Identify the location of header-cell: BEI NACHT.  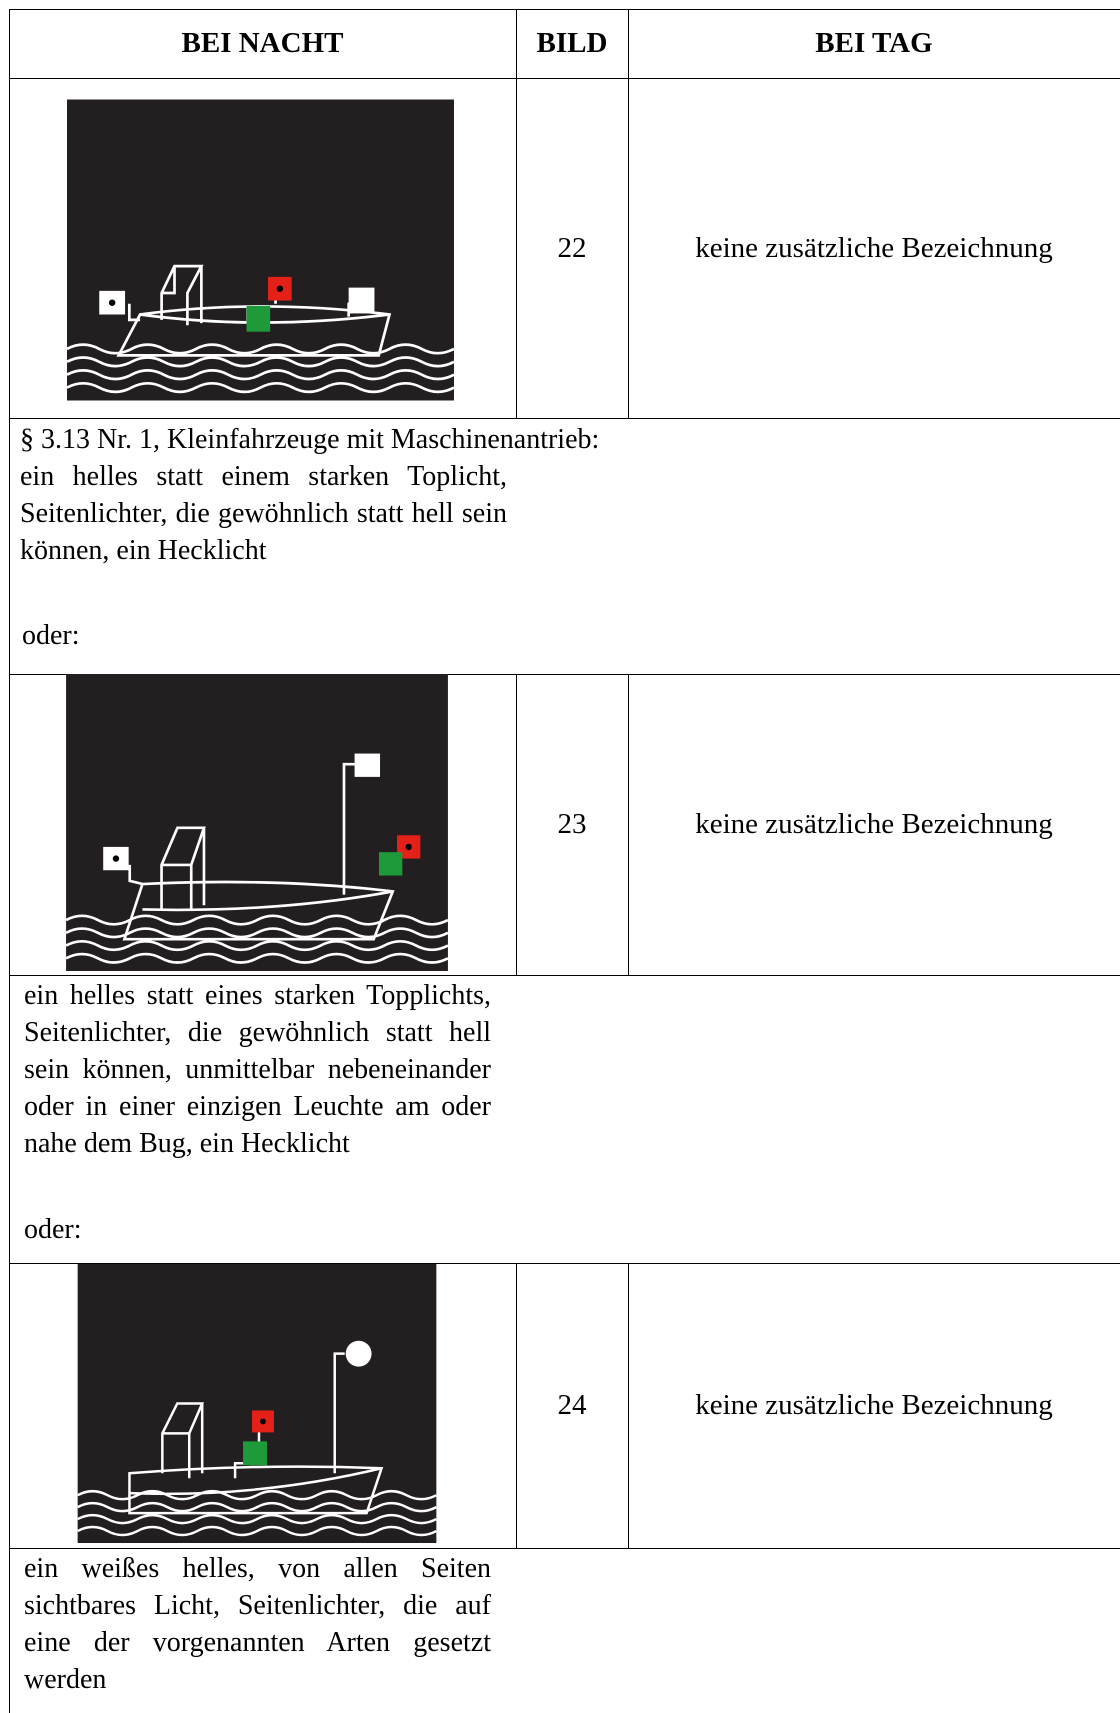
(262, 43).